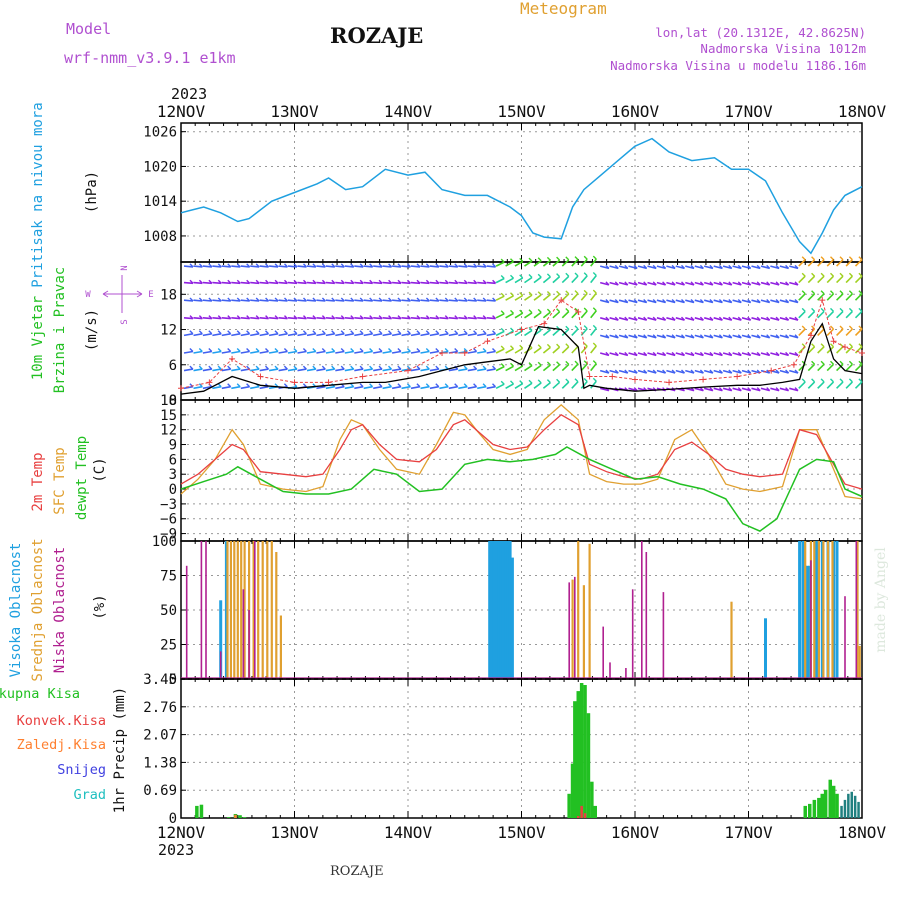 This screenshot has width=900, height=900. I want to click on cloud-ylabel-2: Srednja Oblacnost, so click(38, 609).